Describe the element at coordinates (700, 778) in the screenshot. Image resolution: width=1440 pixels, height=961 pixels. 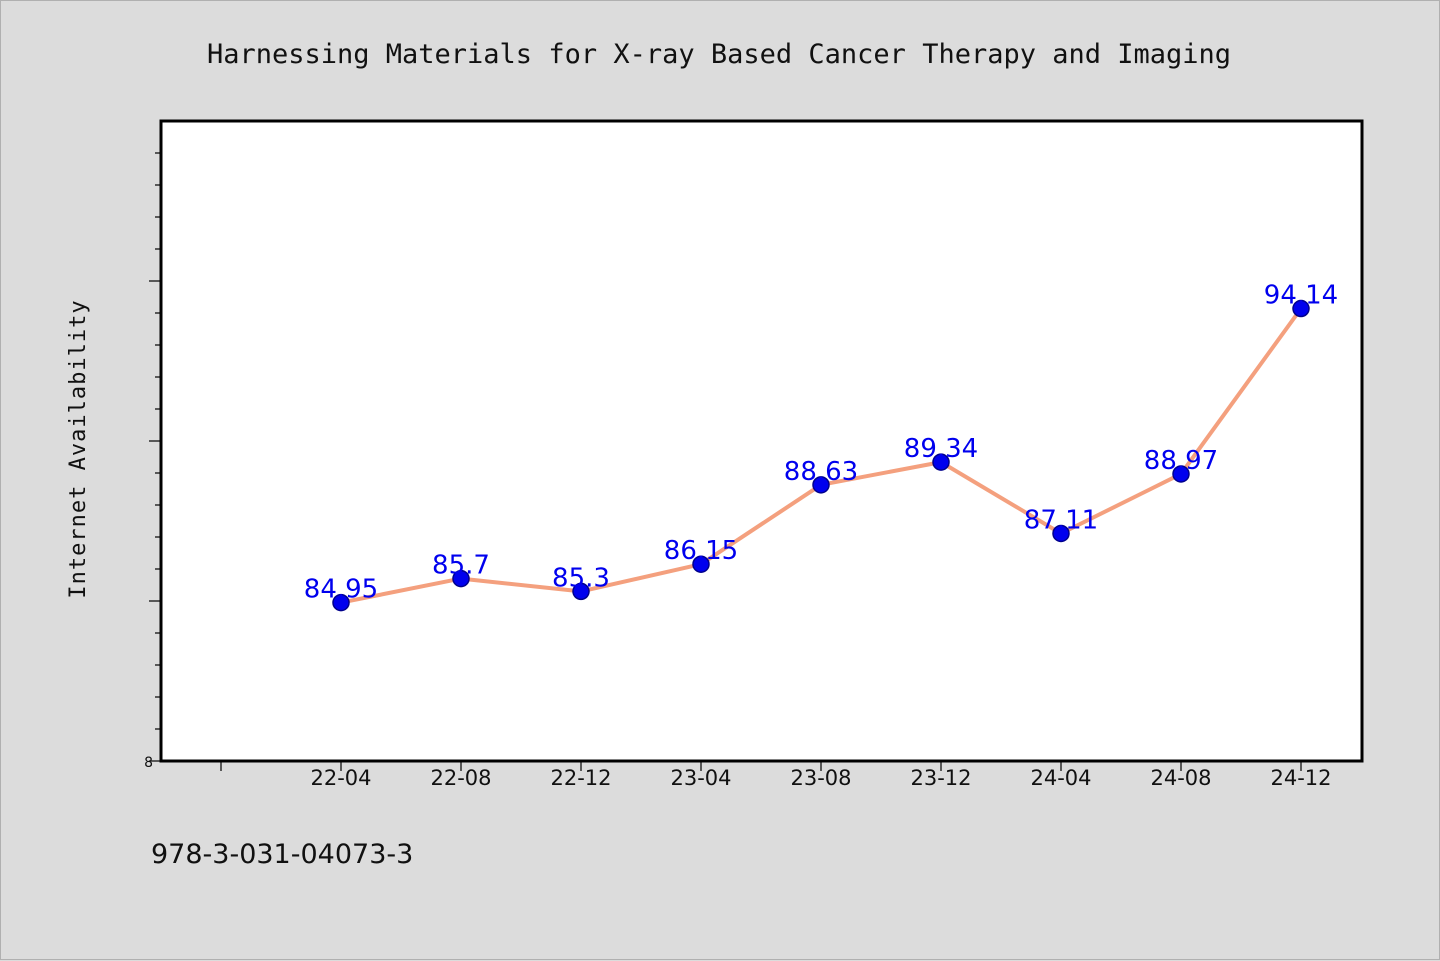
I see `x-tick-label: 23-04` at that location.